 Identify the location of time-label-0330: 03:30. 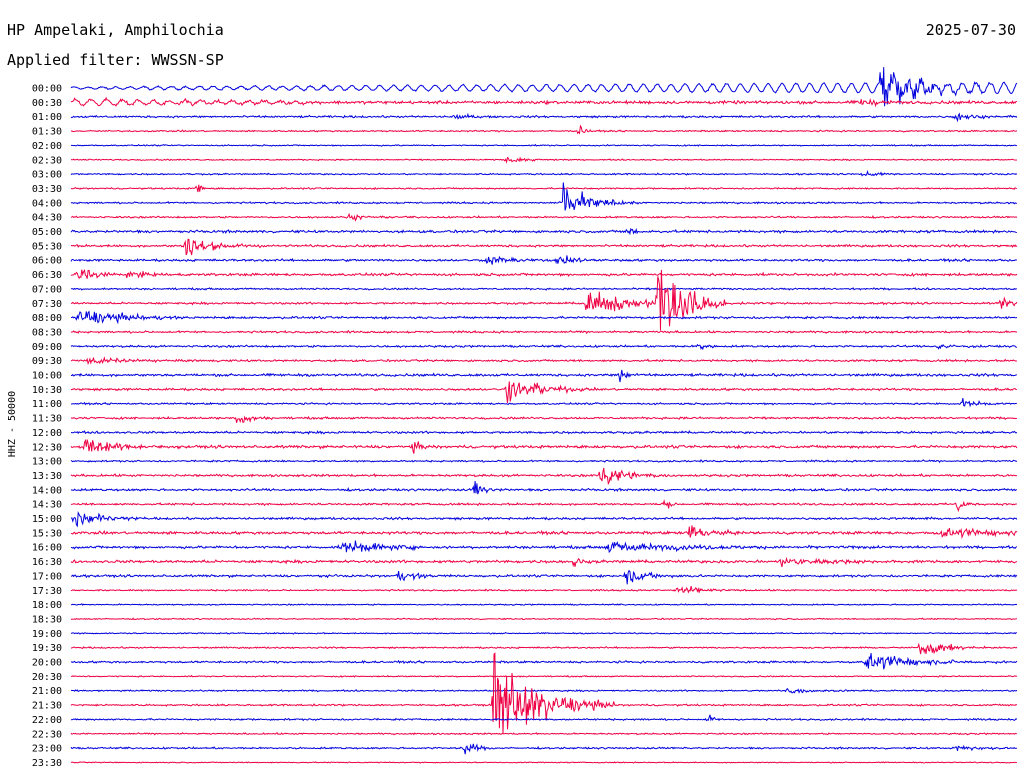
(47, 189).